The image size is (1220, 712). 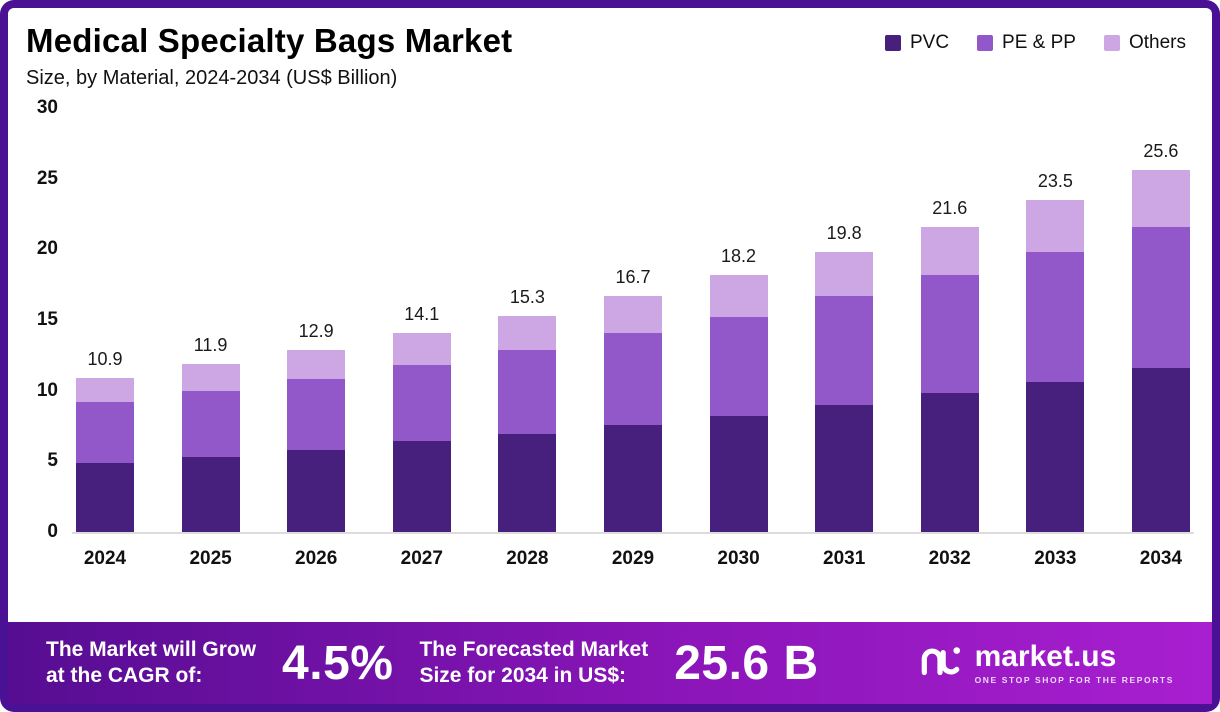 I want to click on x-axis-label-2029: 2029, so click(x=633, y=558).